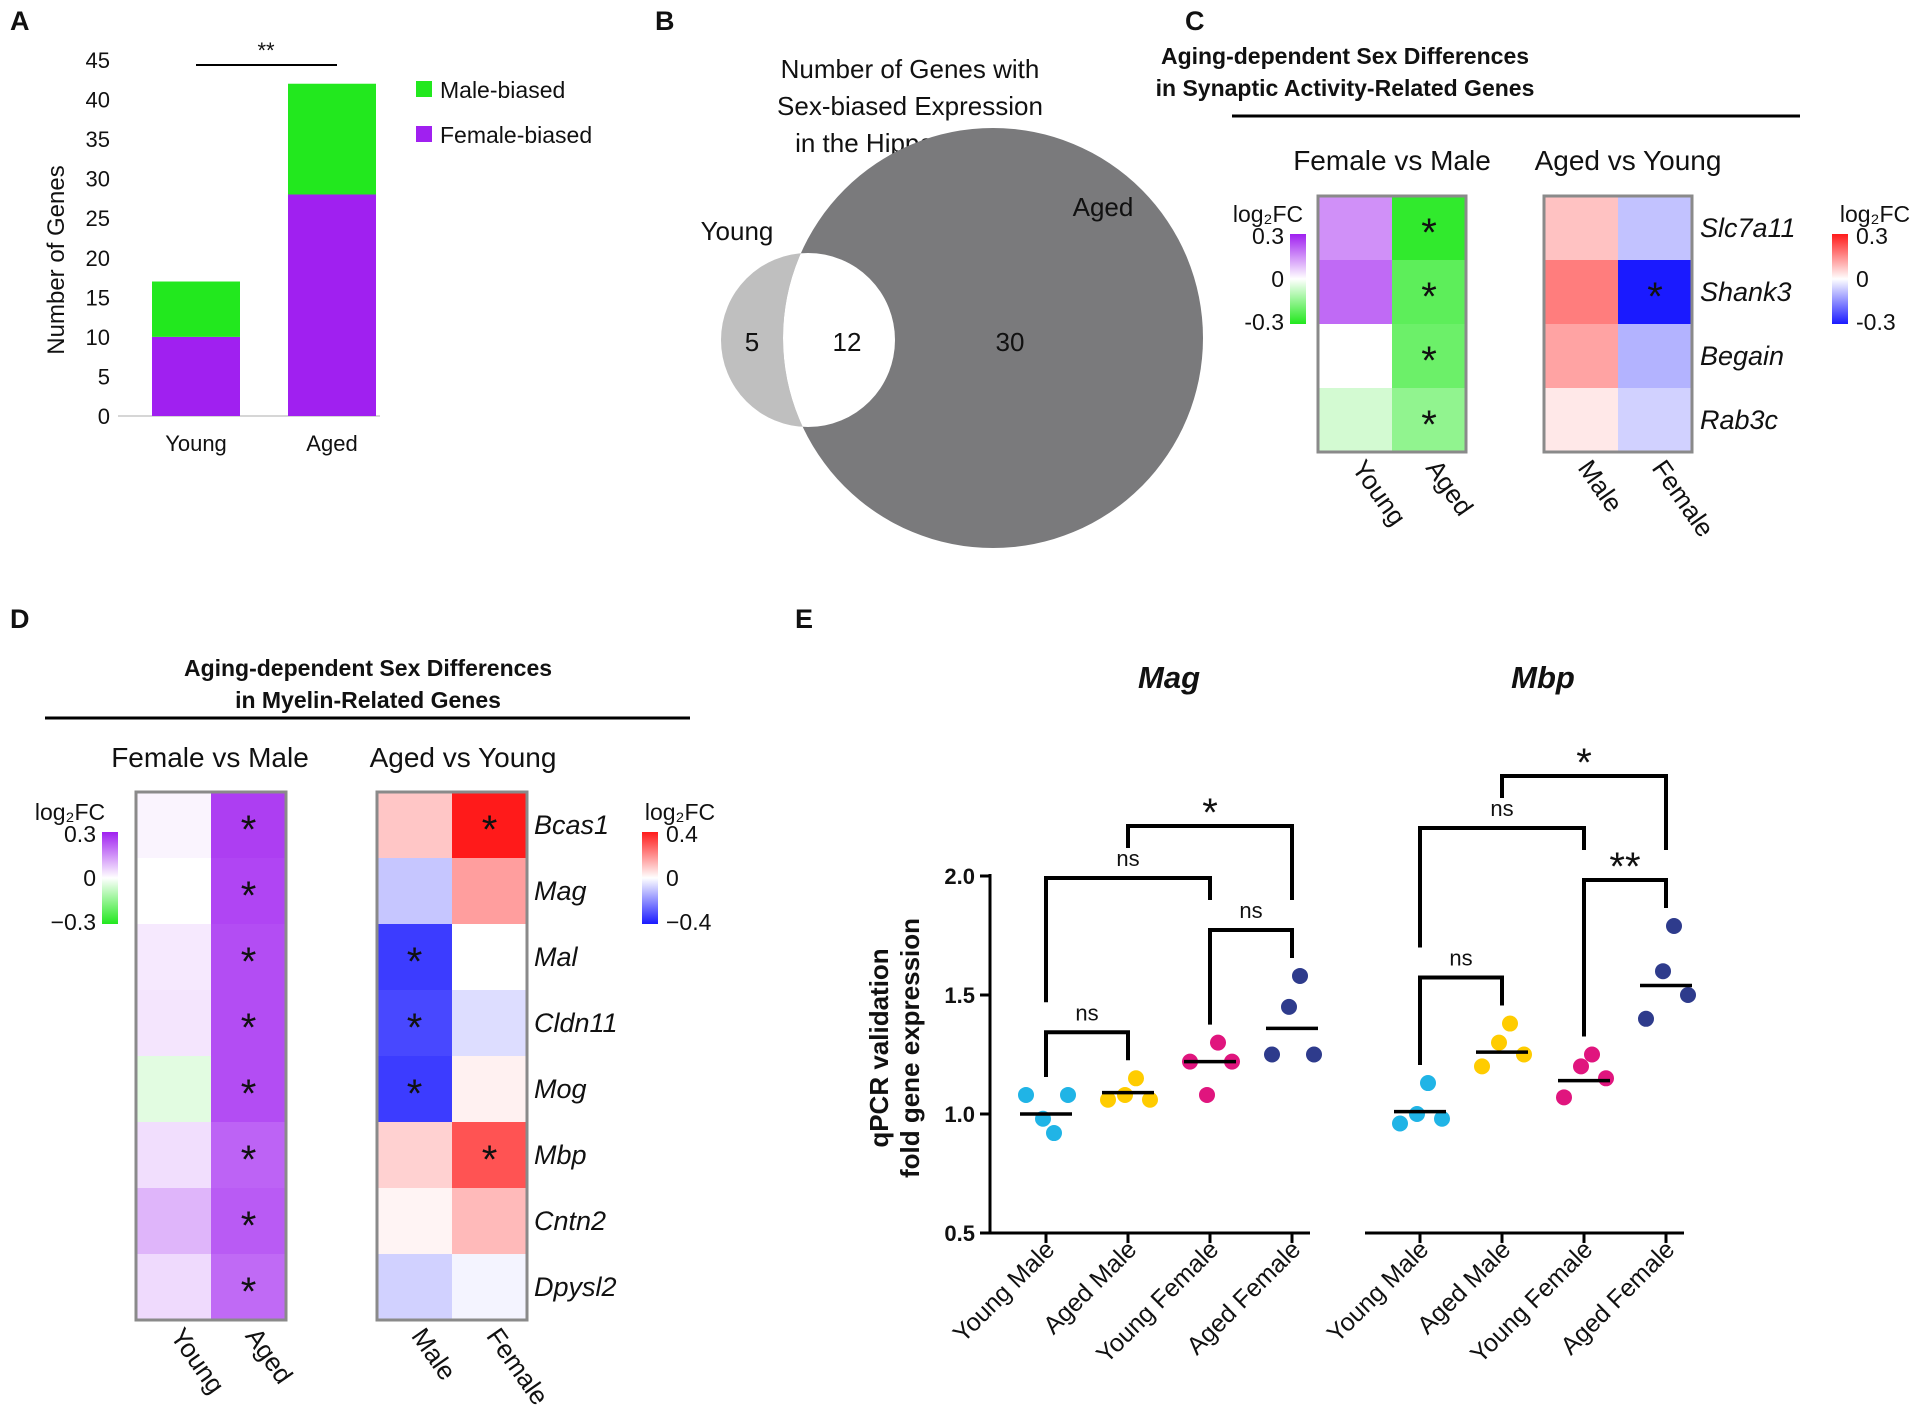  I want to click on panel-e-y-axis-label-line-1: qPCR validation, so click(879, 1047).